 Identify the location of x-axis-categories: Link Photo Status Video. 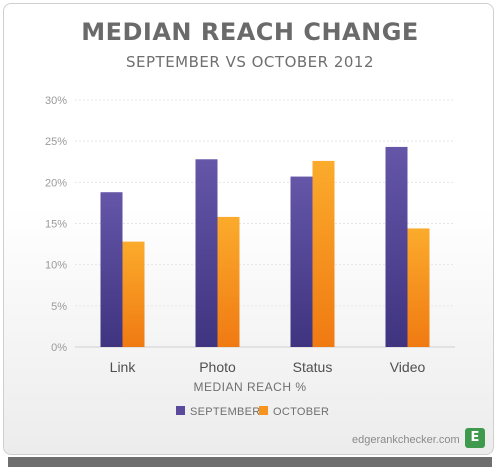
(268, 367).